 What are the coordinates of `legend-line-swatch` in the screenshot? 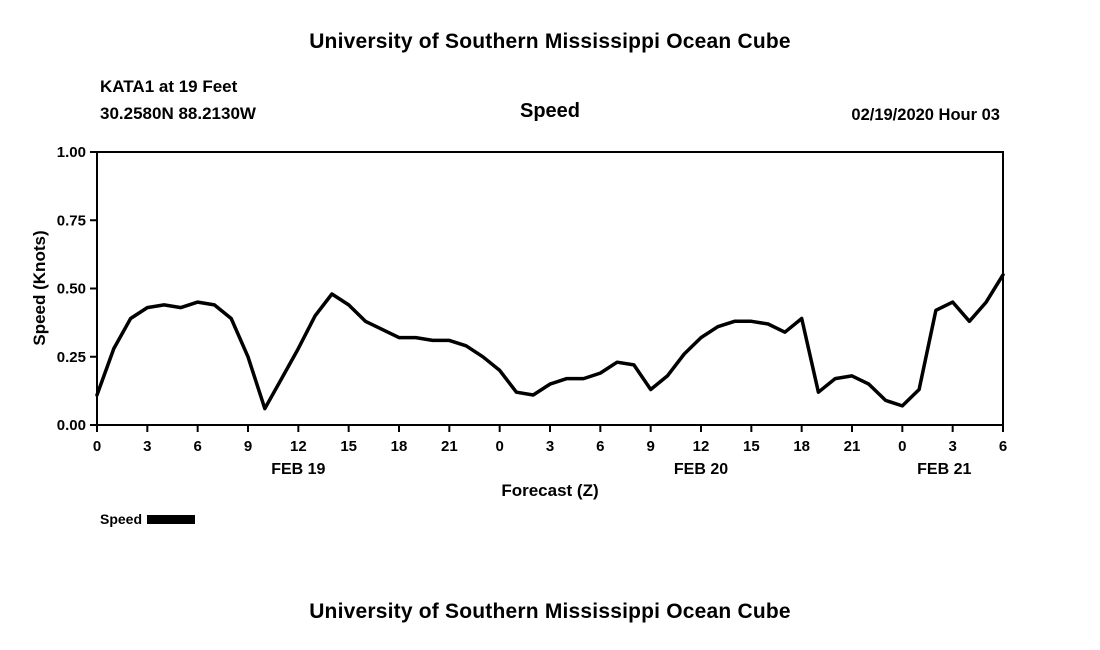 It's located at (171, 519).